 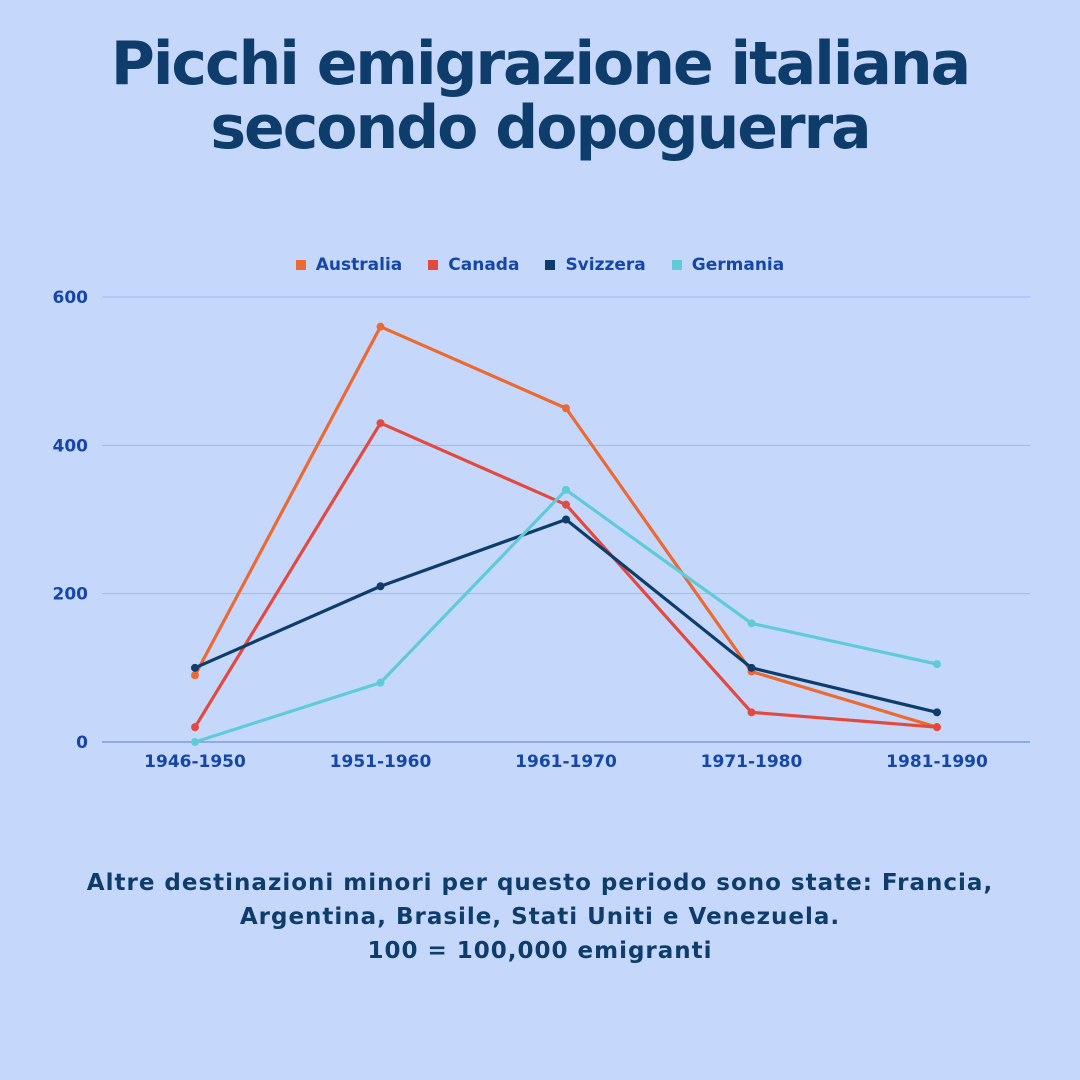 I want to click on data-point-svizzera-1946-1950, so click(x=195, y=667).